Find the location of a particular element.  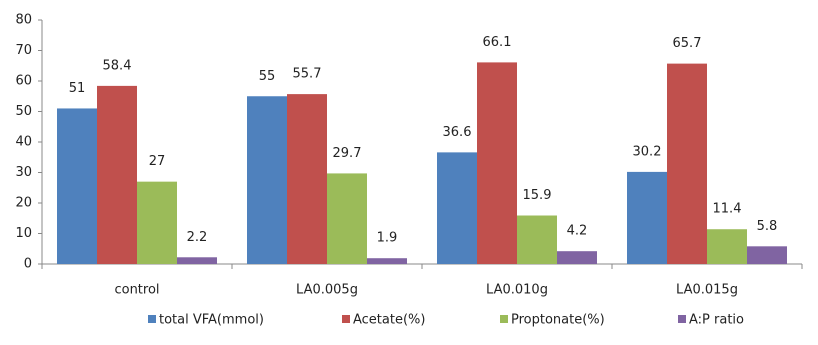

y-tick-label: 30 is located at coordinates (23, 172).